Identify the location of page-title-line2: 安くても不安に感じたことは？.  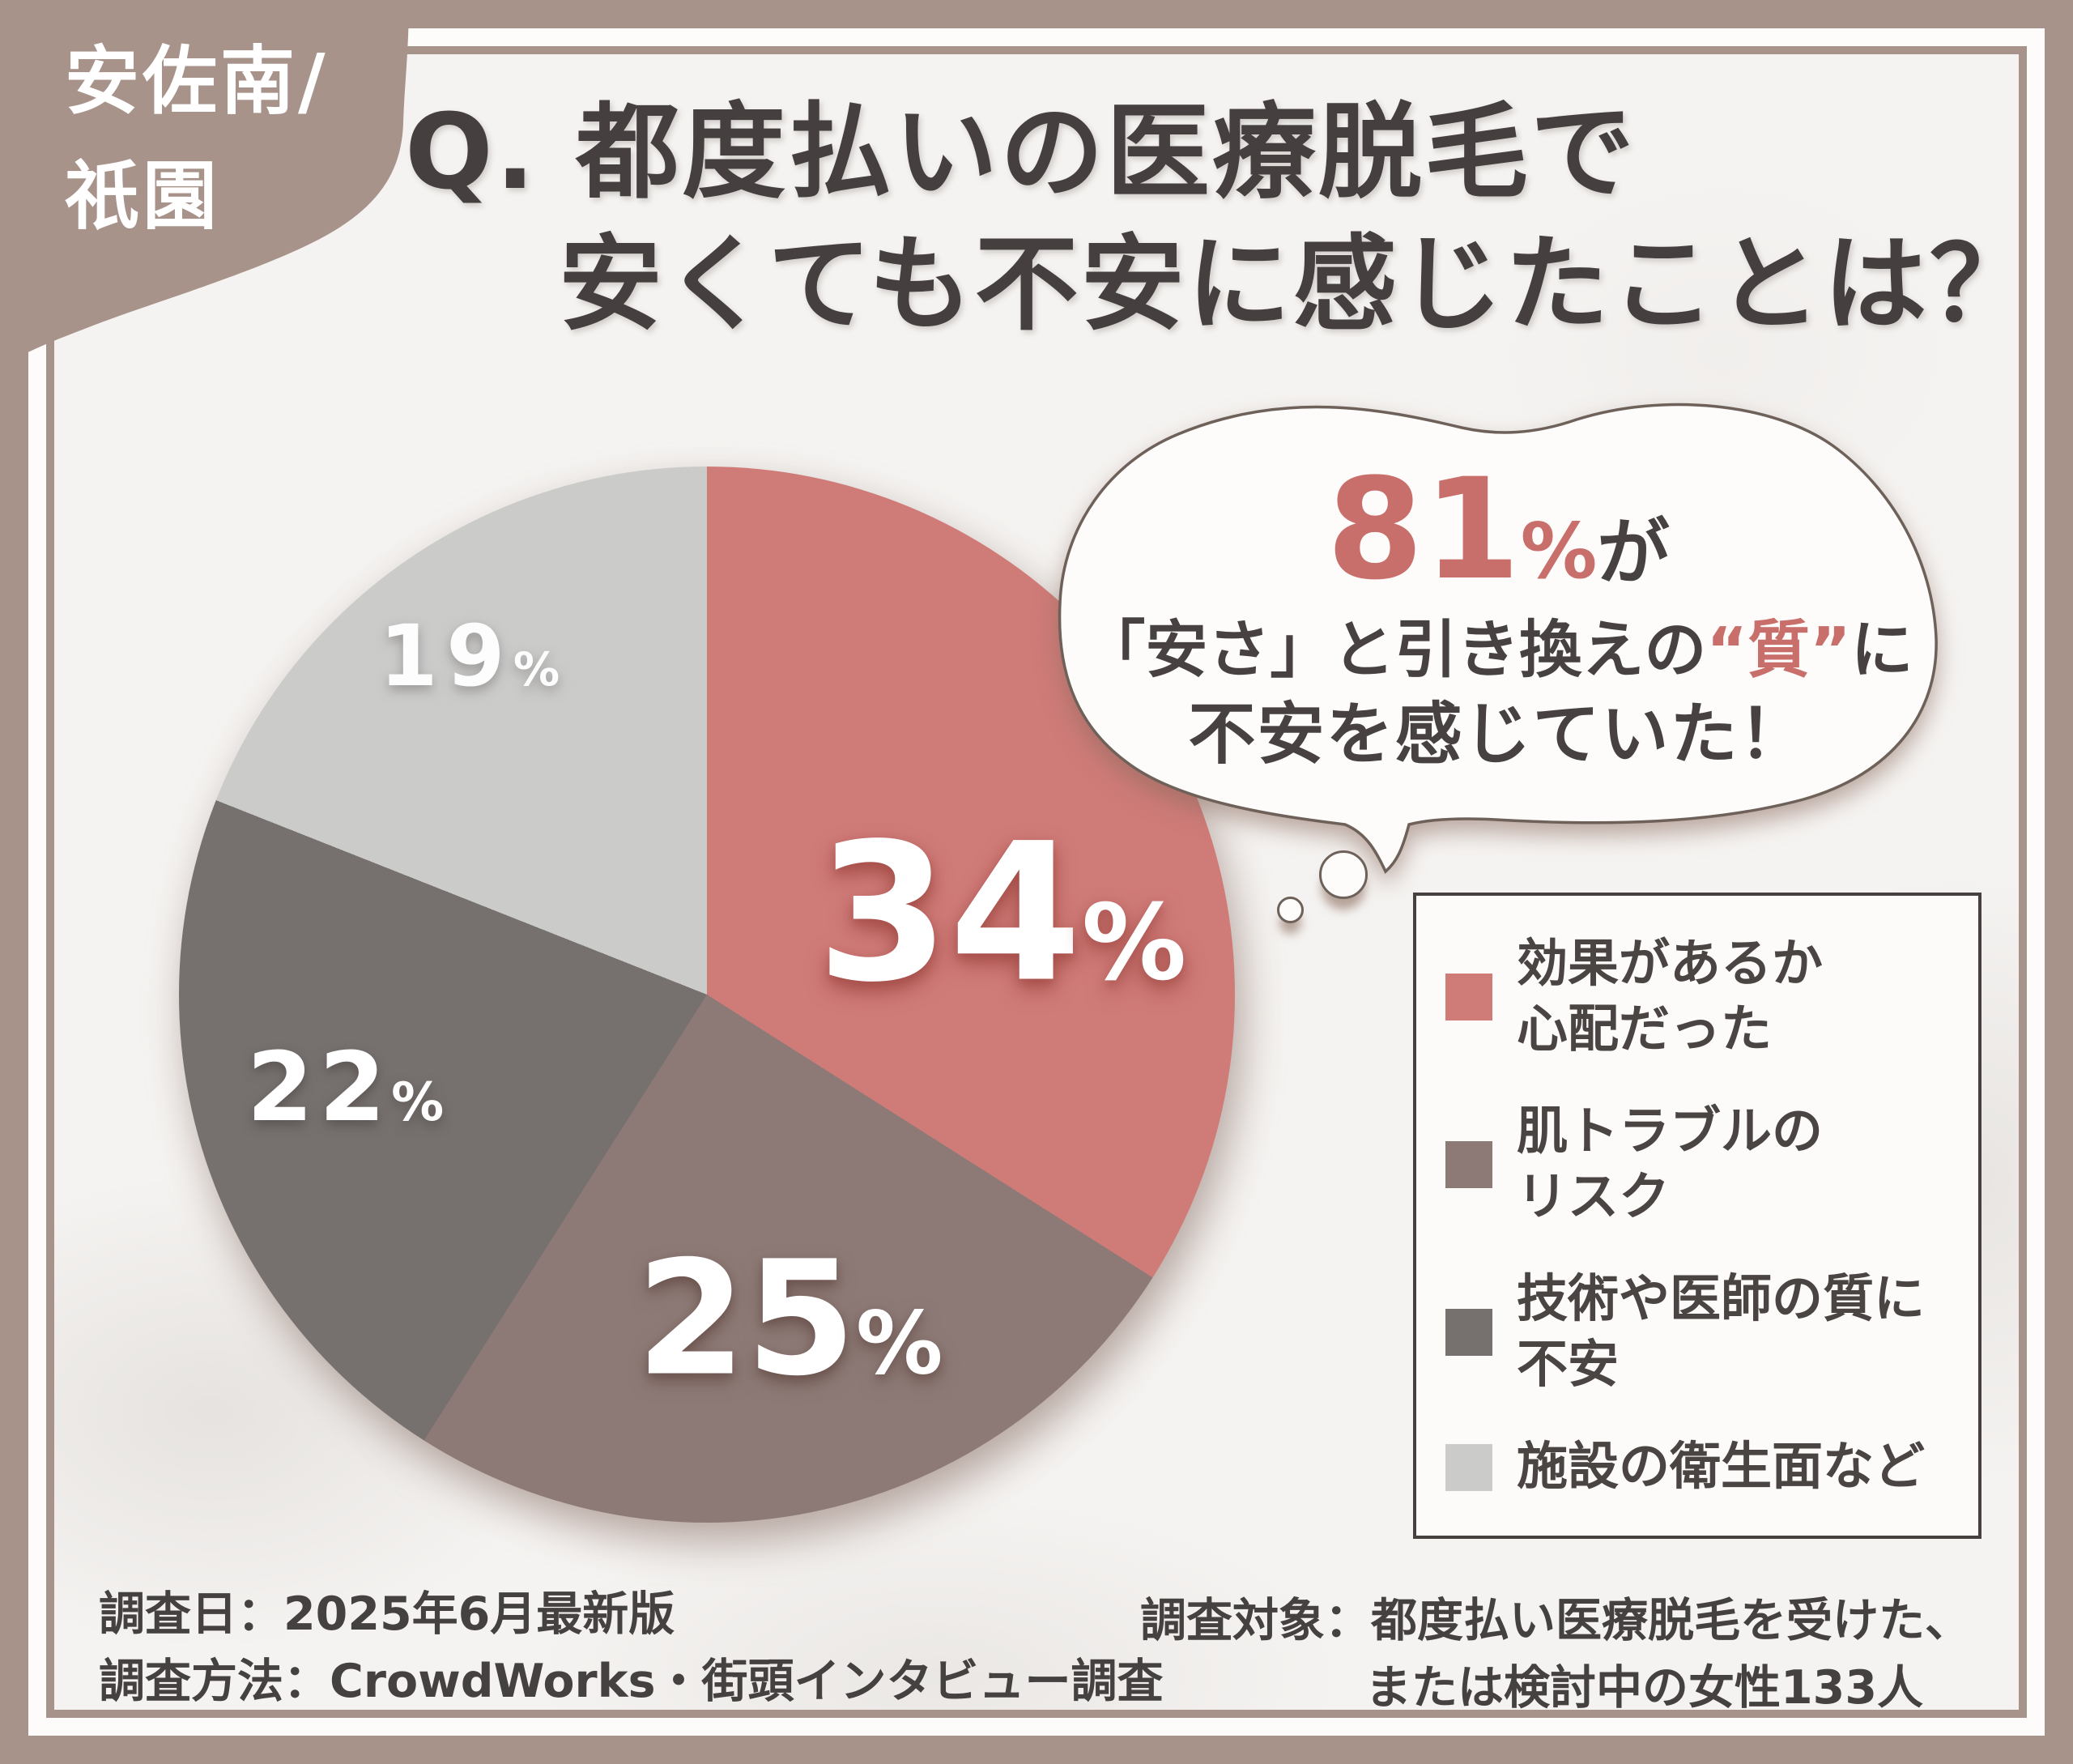
(1298, 284).